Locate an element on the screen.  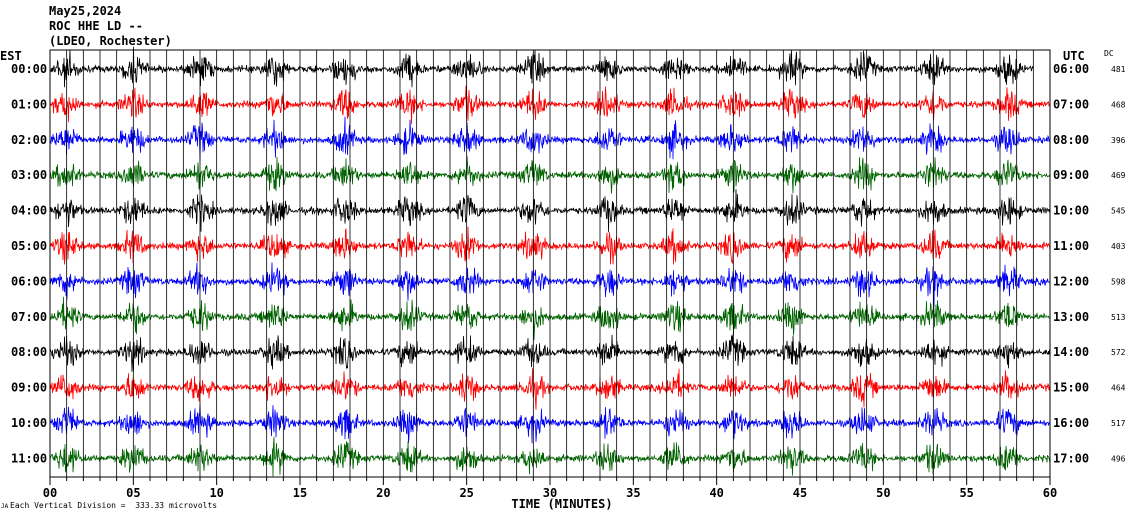
dc-value: 496 is located at coordinates (1118, 458).